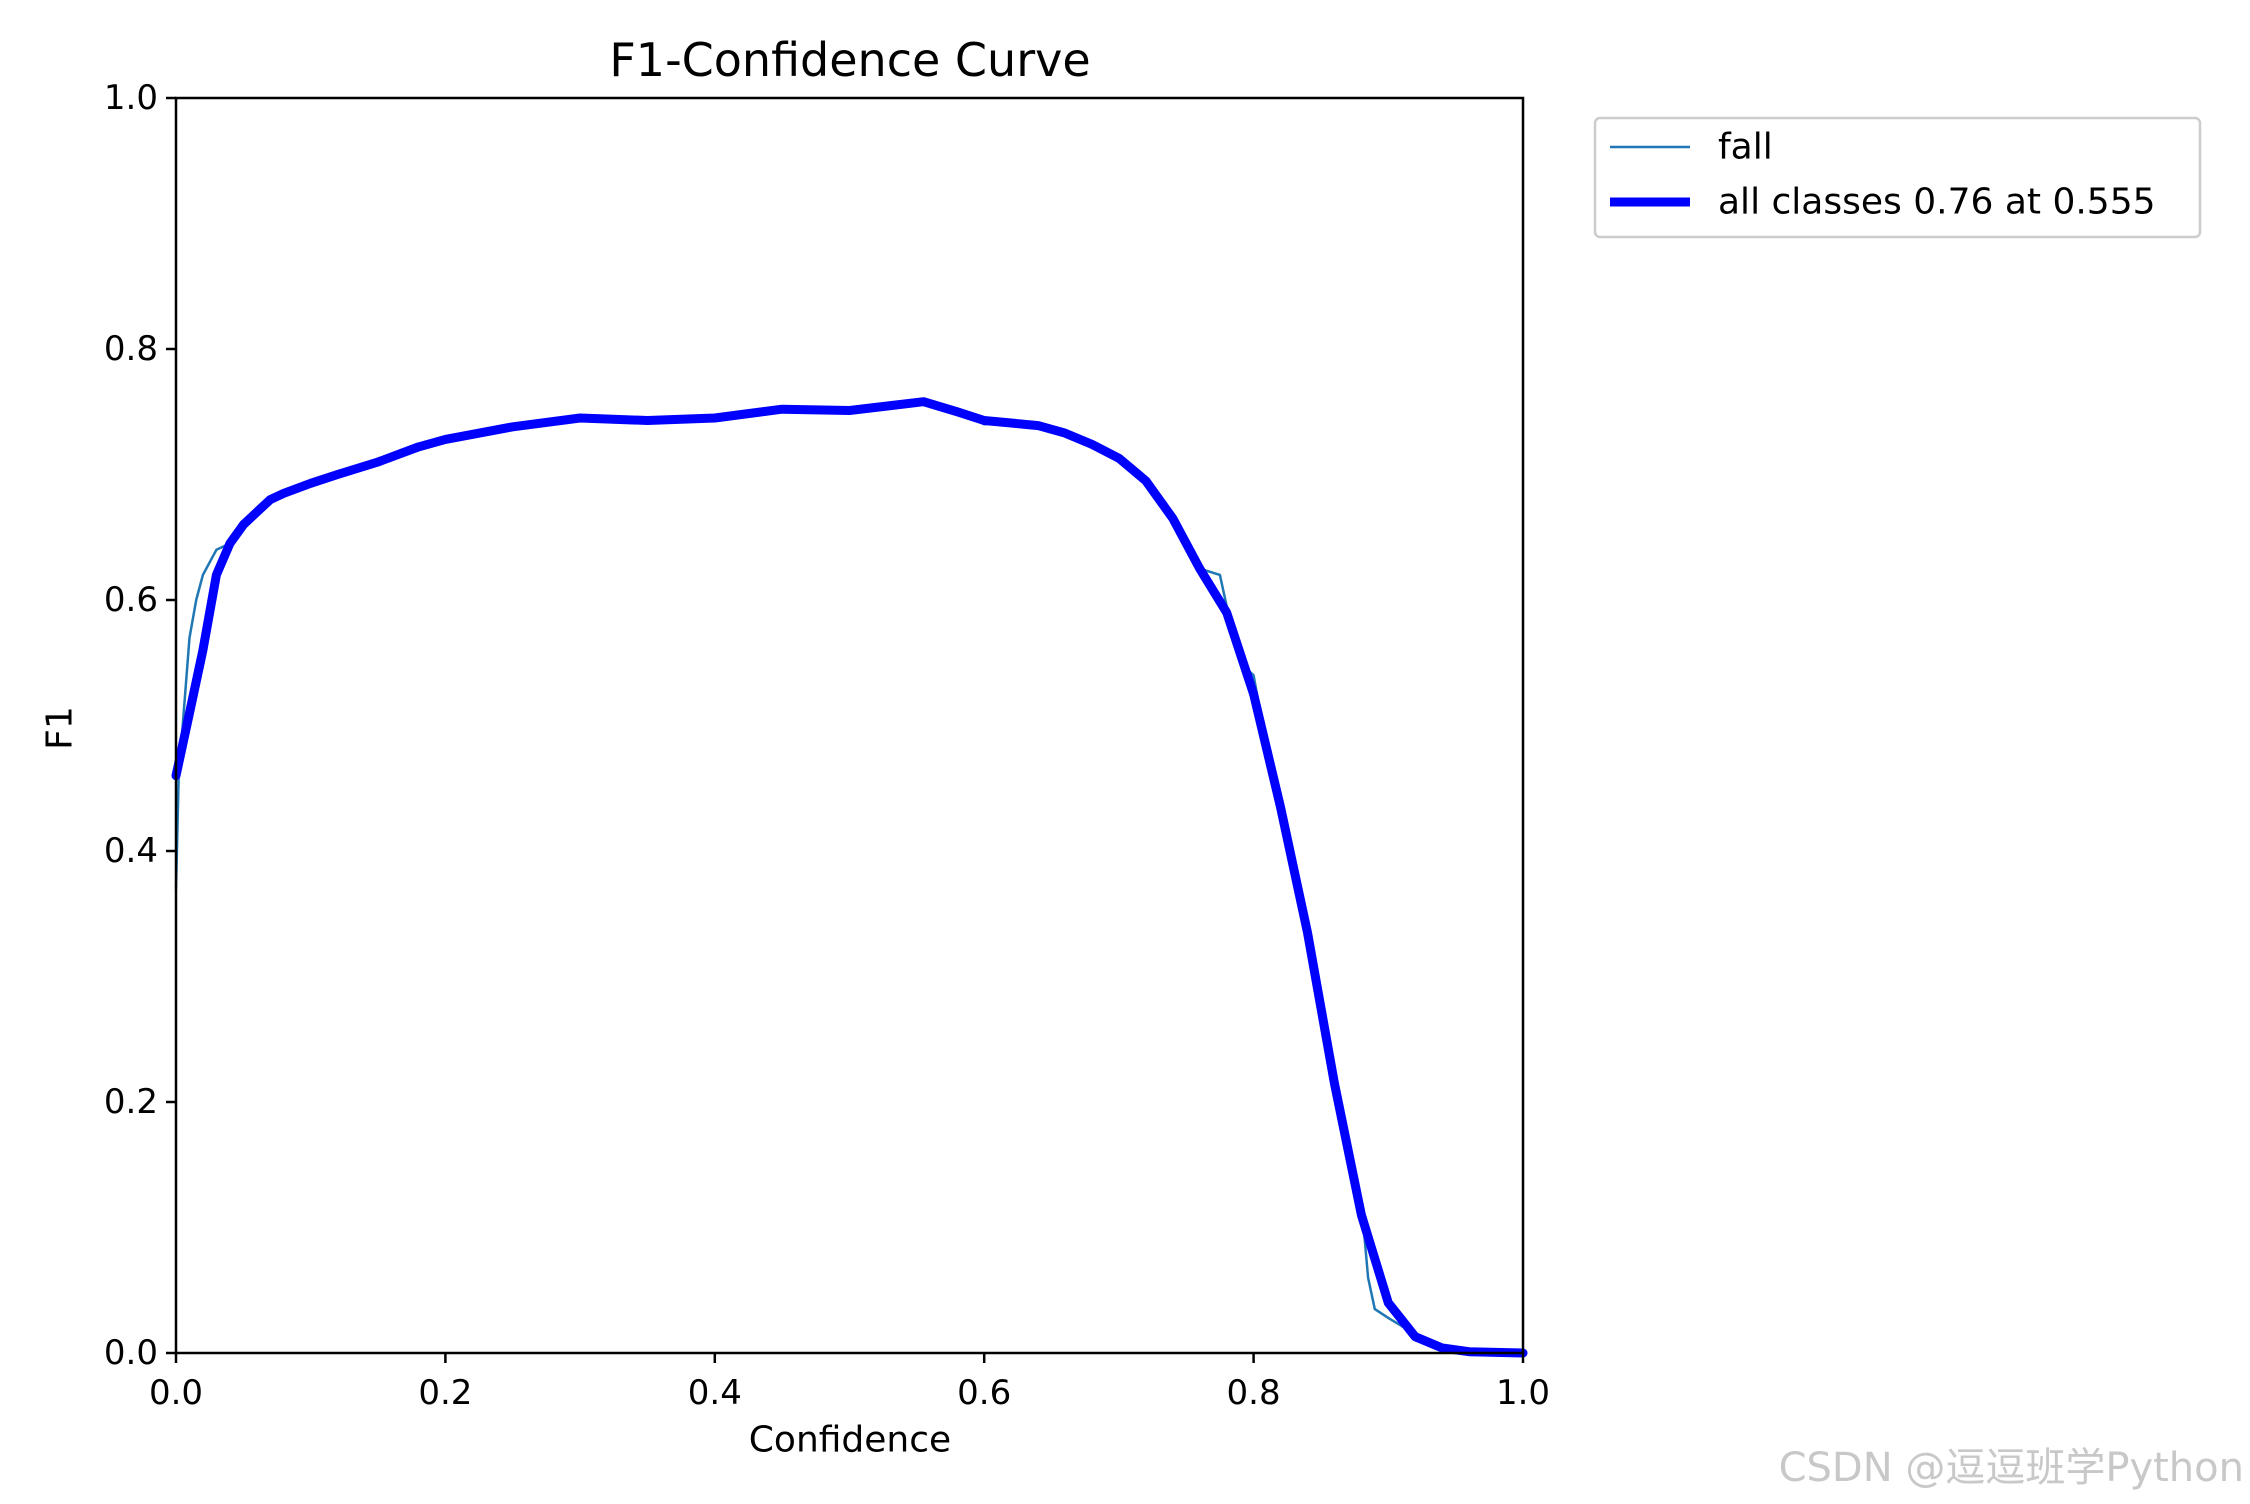 The height and width of the screenshot is (1504, 2250). I want to click on legend-frame, so click(1897, 177).